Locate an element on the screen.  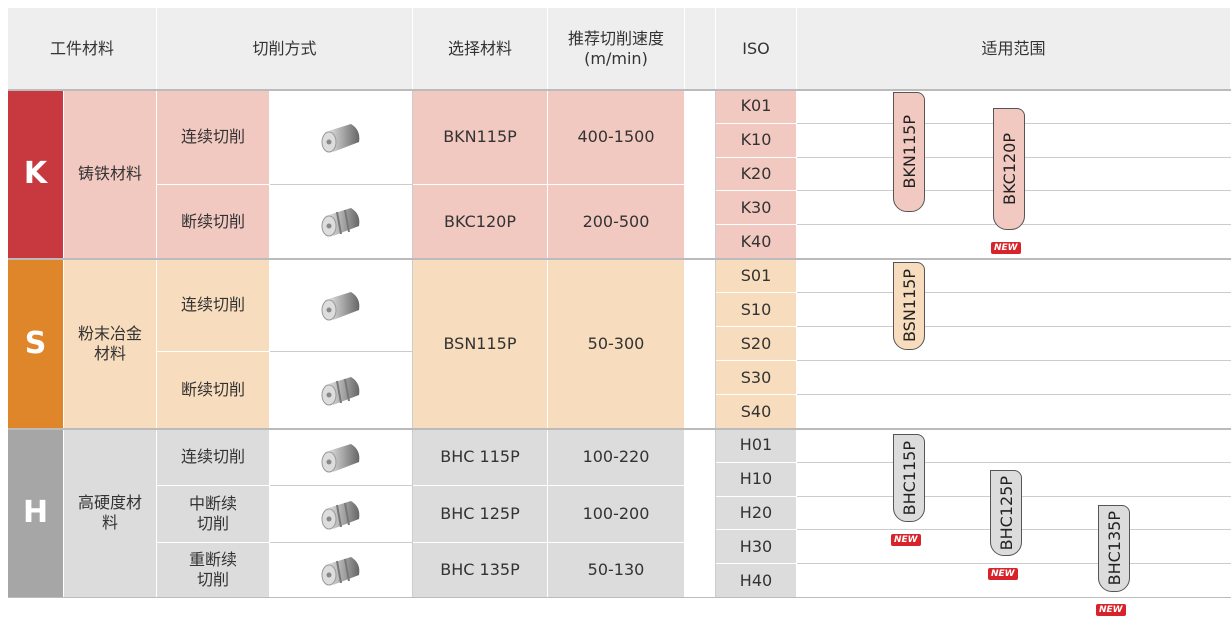
header-cell: 切削方式 is located at coordinates (285, 49).